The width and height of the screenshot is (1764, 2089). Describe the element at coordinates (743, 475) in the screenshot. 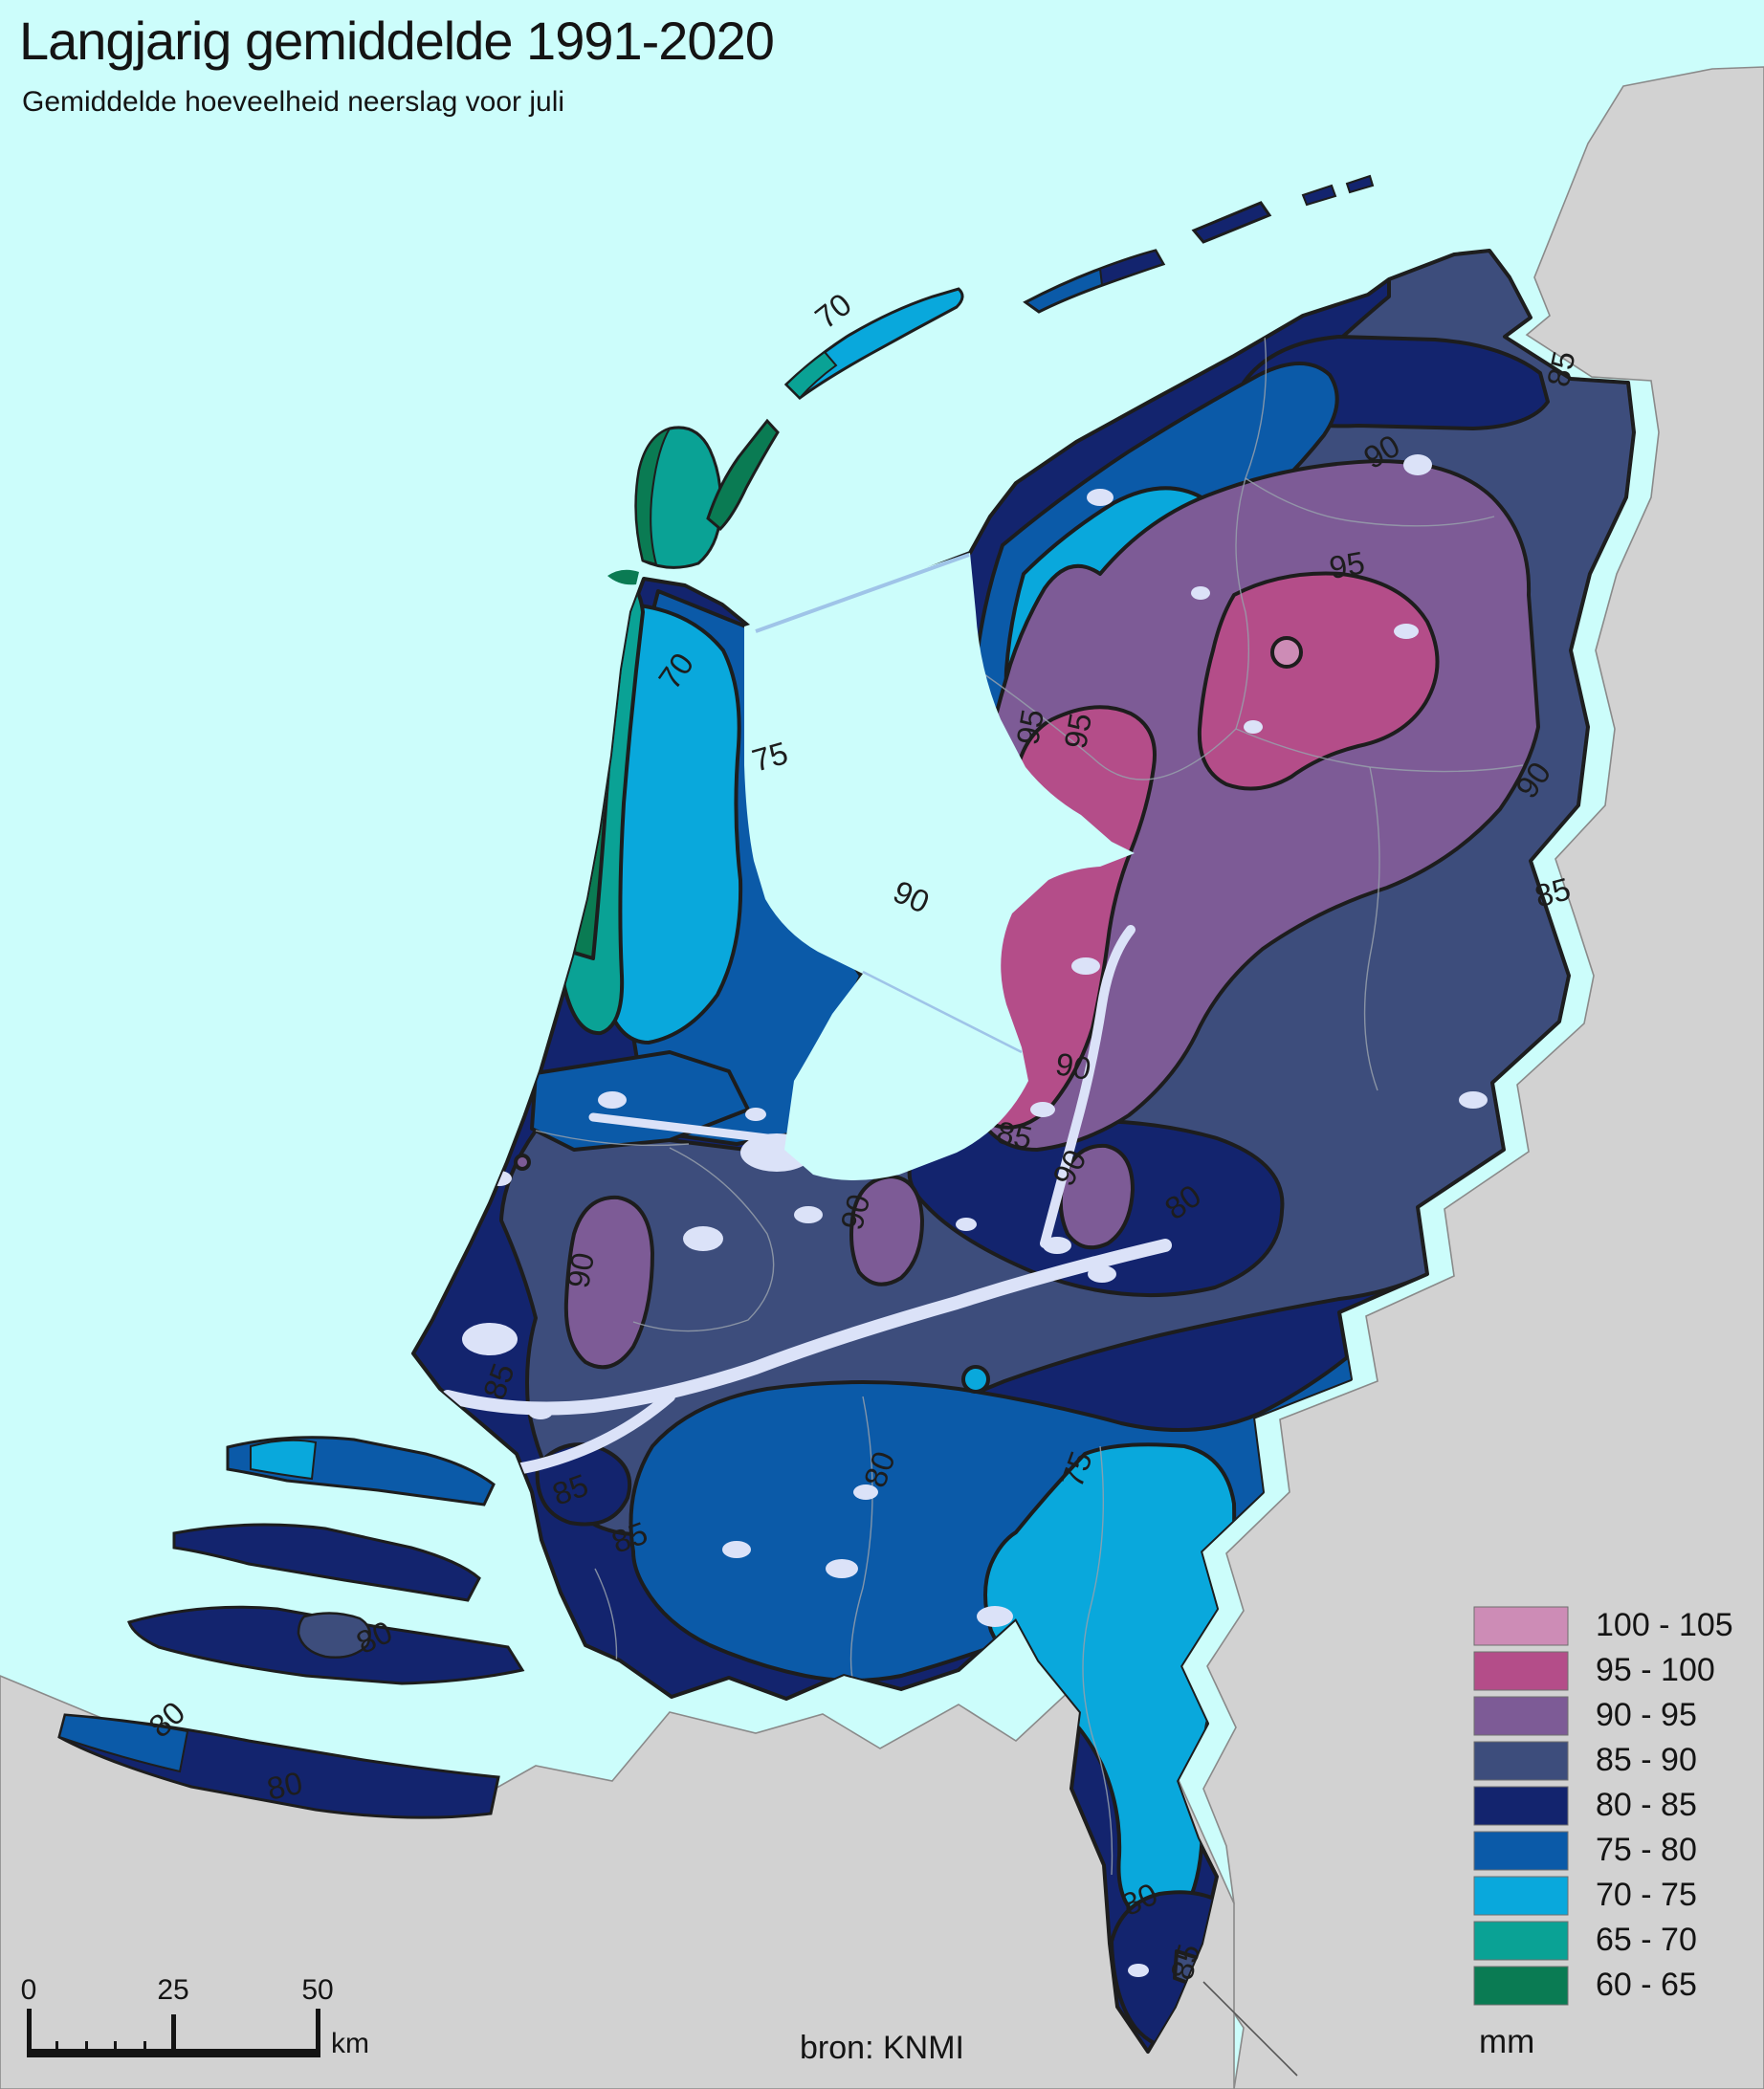

I see `island-vlieland` at that location.